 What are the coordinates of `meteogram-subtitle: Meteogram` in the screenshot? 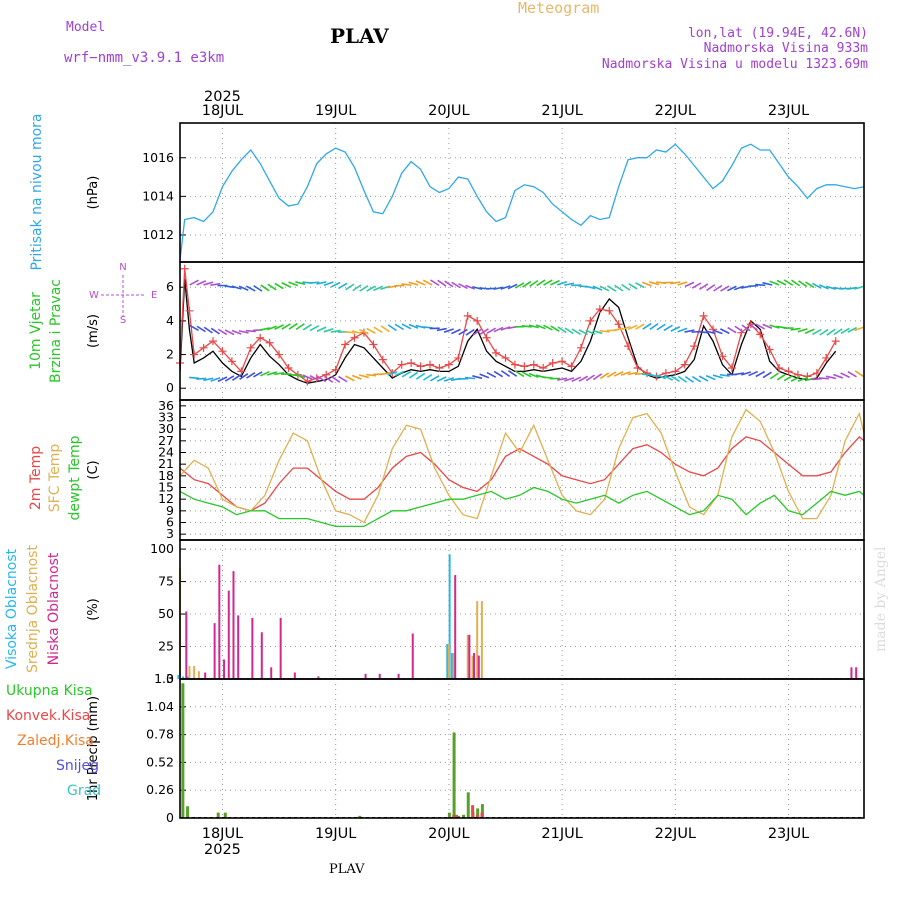 It's located at (559, 8).